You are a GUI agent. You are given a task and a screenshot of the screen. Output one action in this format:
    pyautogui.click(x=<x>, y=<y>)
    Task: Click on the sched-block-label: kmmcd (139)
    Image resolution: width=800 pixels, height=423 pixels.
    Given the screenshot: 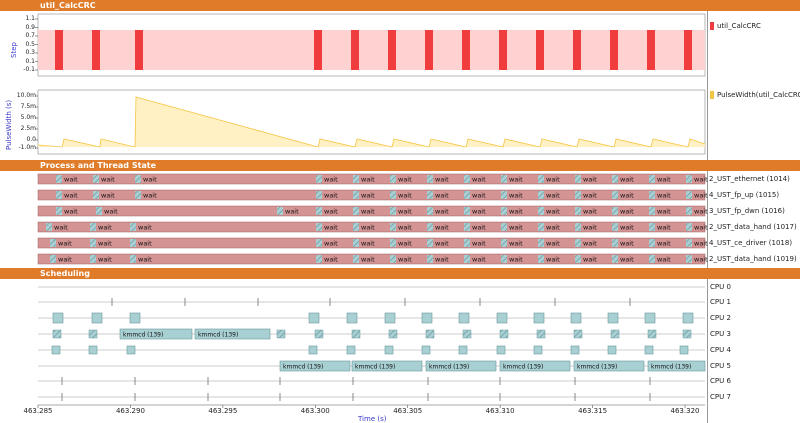 What is the action you would take?
    pyautogui.click(x=218, y=335)
    